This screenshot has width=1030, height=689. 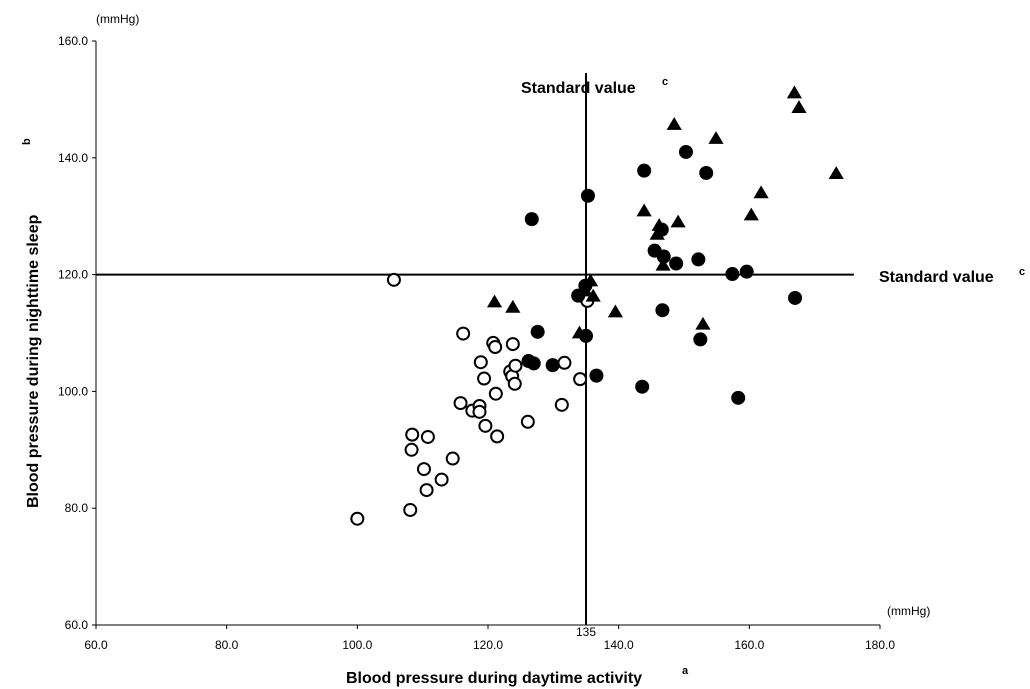 I want to click on x-tick-label: 60.0, so click(x=96, y=645).